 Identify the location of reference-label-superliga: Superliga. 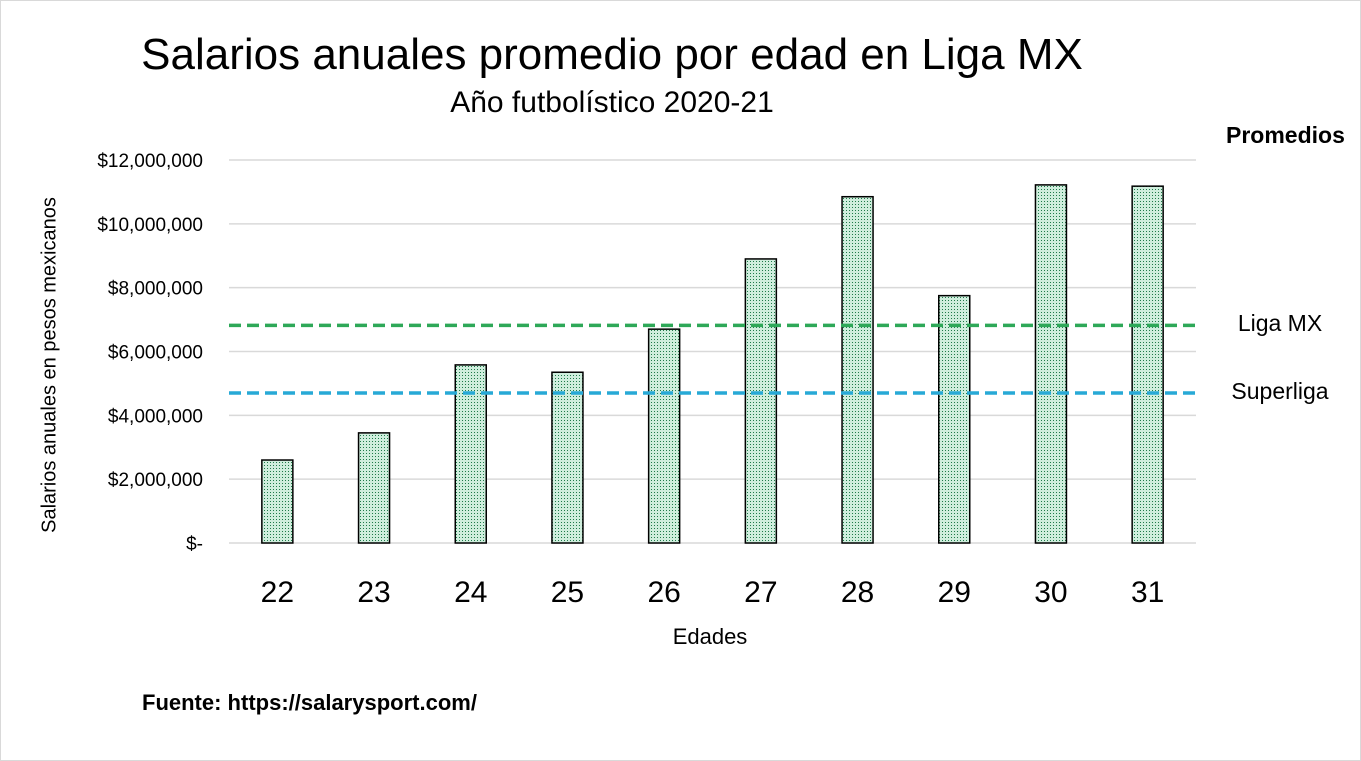
(1280, 391).